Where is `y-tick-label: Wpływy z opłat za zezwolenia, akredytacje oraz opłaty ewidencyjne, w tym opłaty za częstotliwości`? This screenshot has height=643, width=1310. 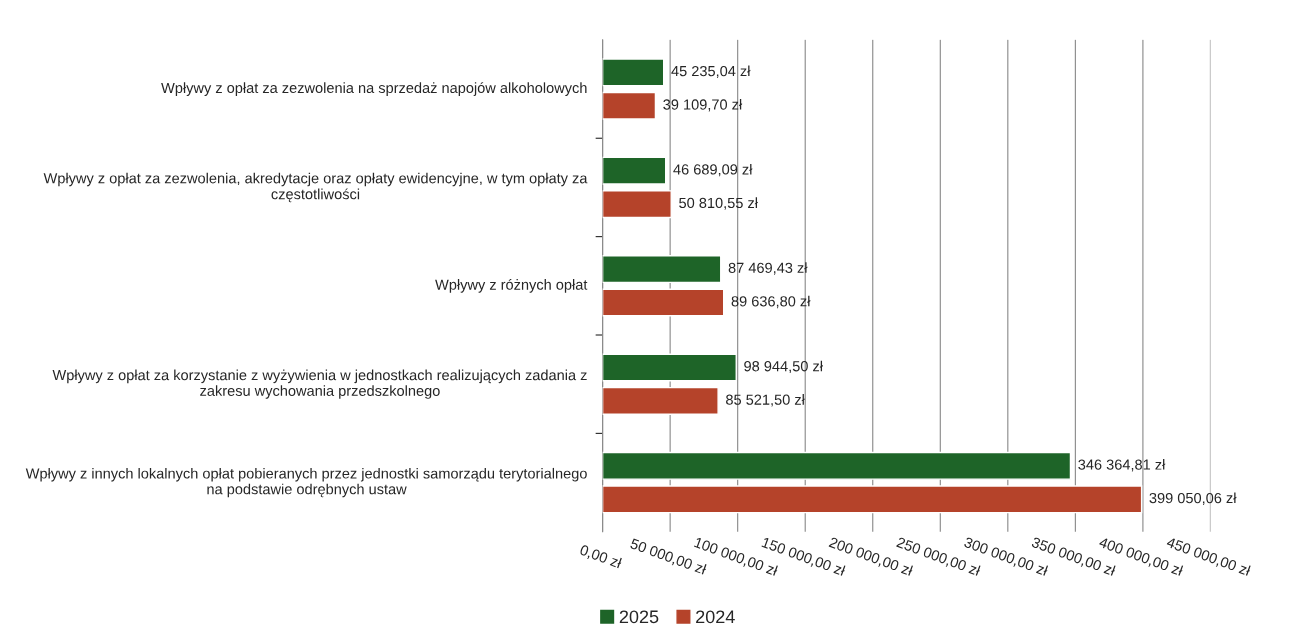
y-tick-label: Wpływy z opłat za zezwolenia, akredytacje oraz opłaty ewidencyjne, w tym opłaty za częstotliwości is located at coordinates (315, 187).